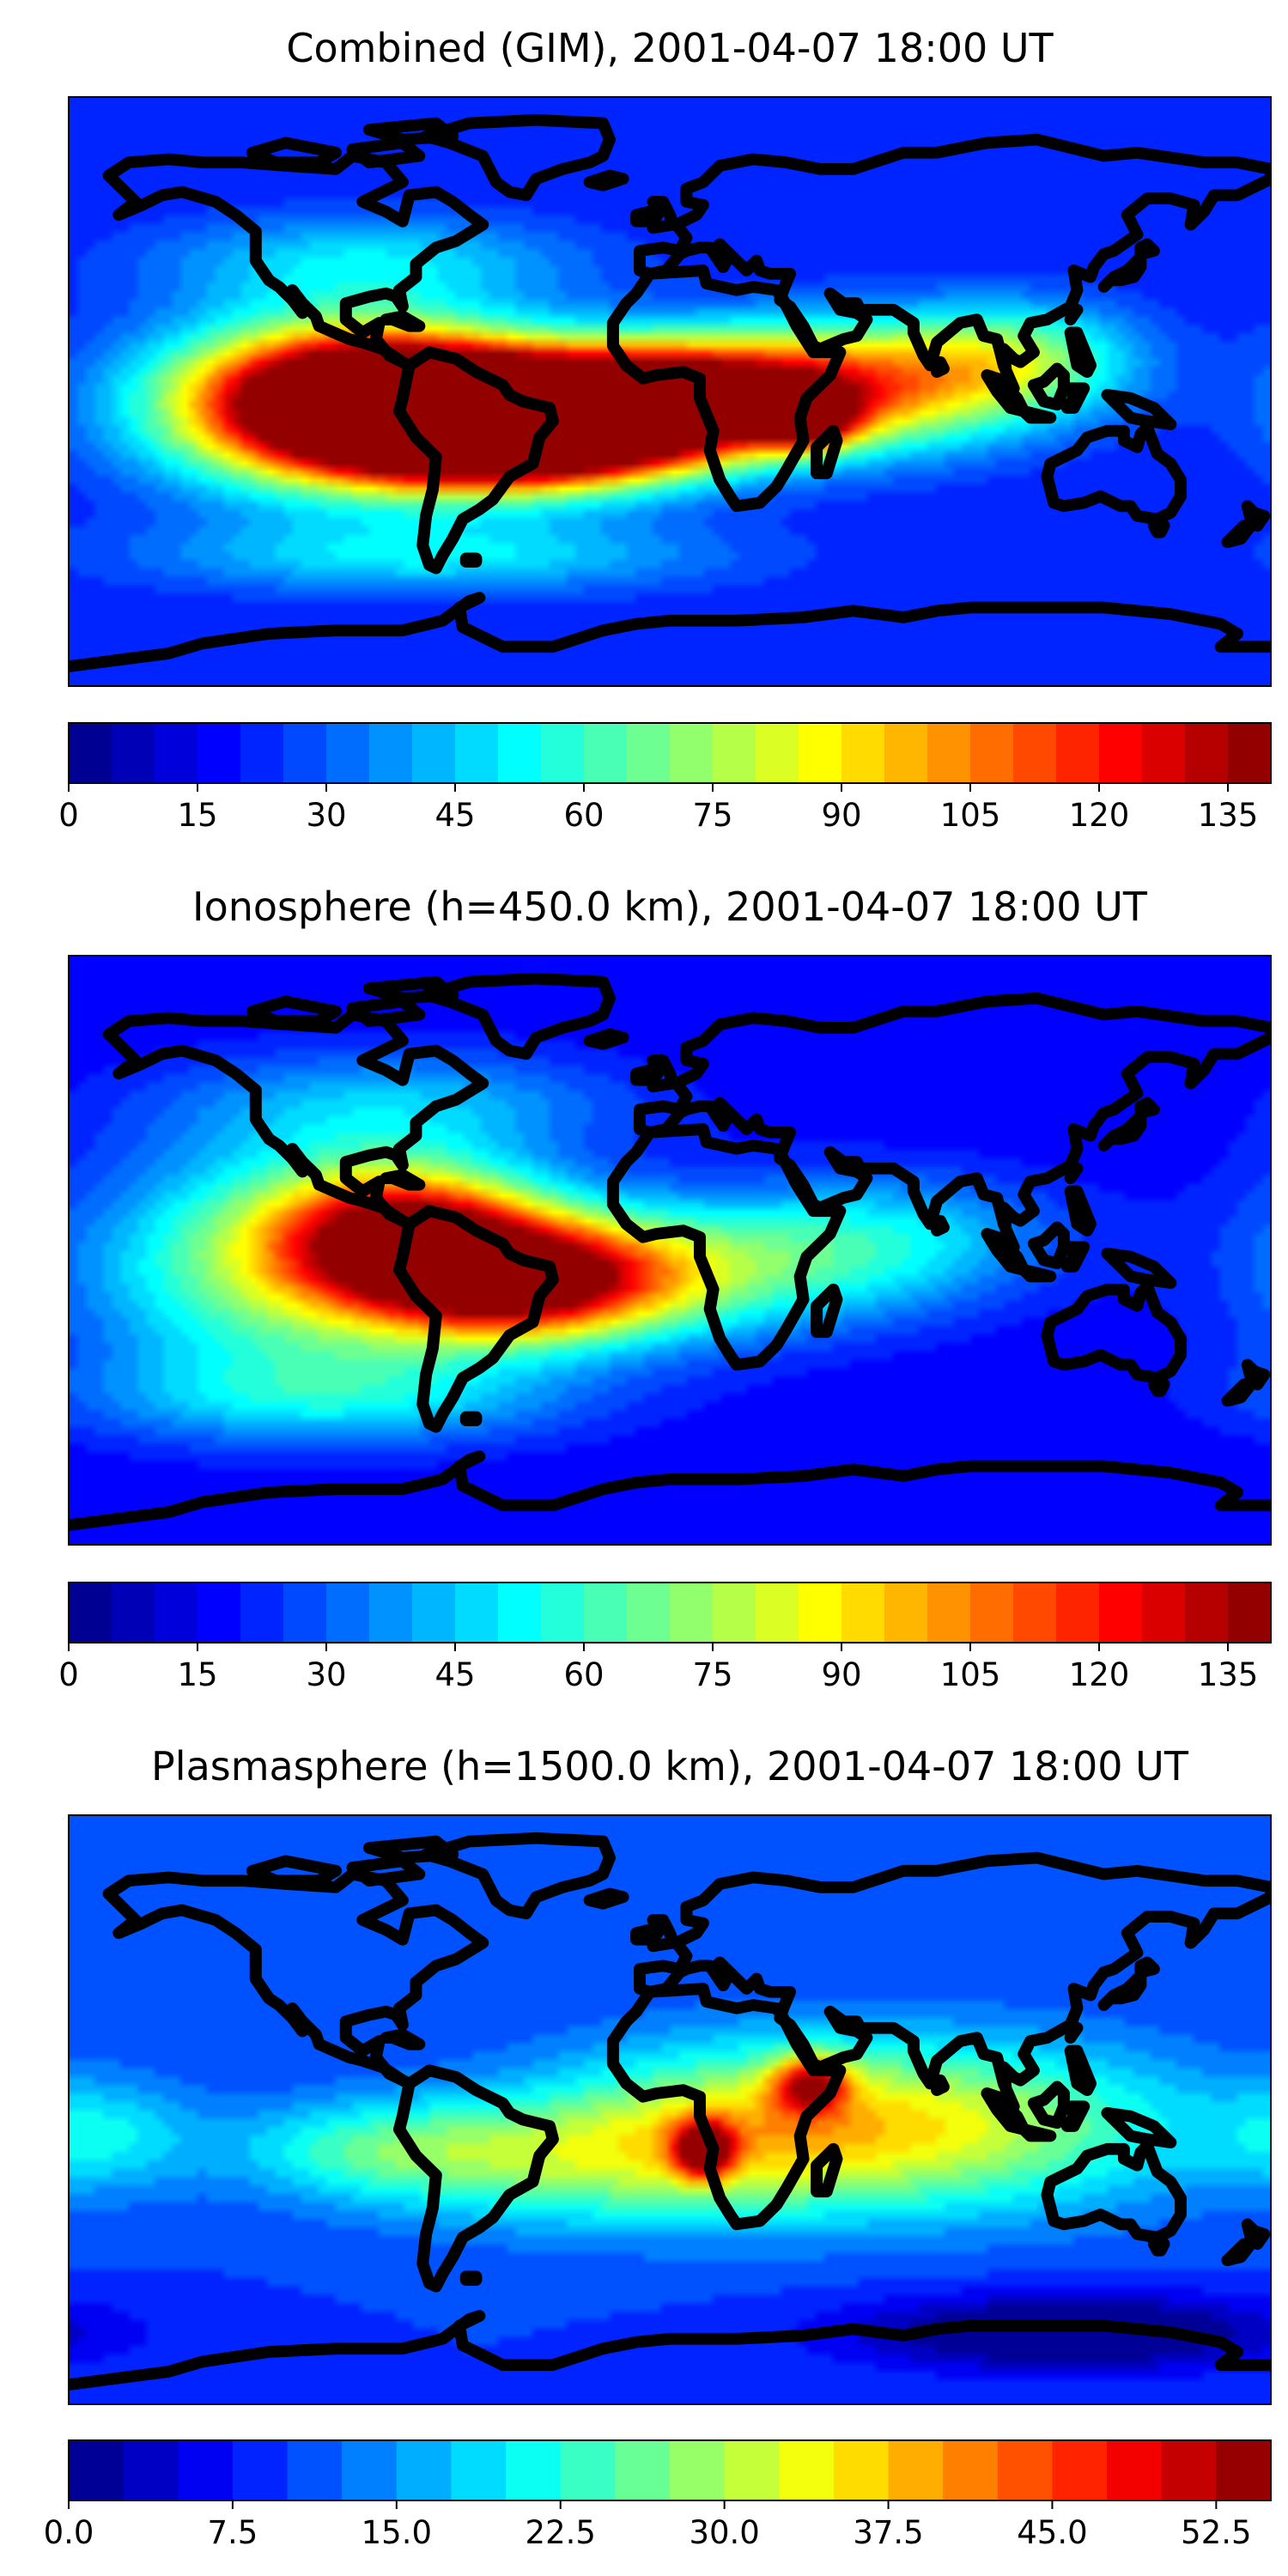 This screenshot has height=2576, width=1288. What do you see at coordinates (970, 1675) in the screenshot?
I see `colorbar-tick-label-105: 105` at bounding box center [970, 1675].